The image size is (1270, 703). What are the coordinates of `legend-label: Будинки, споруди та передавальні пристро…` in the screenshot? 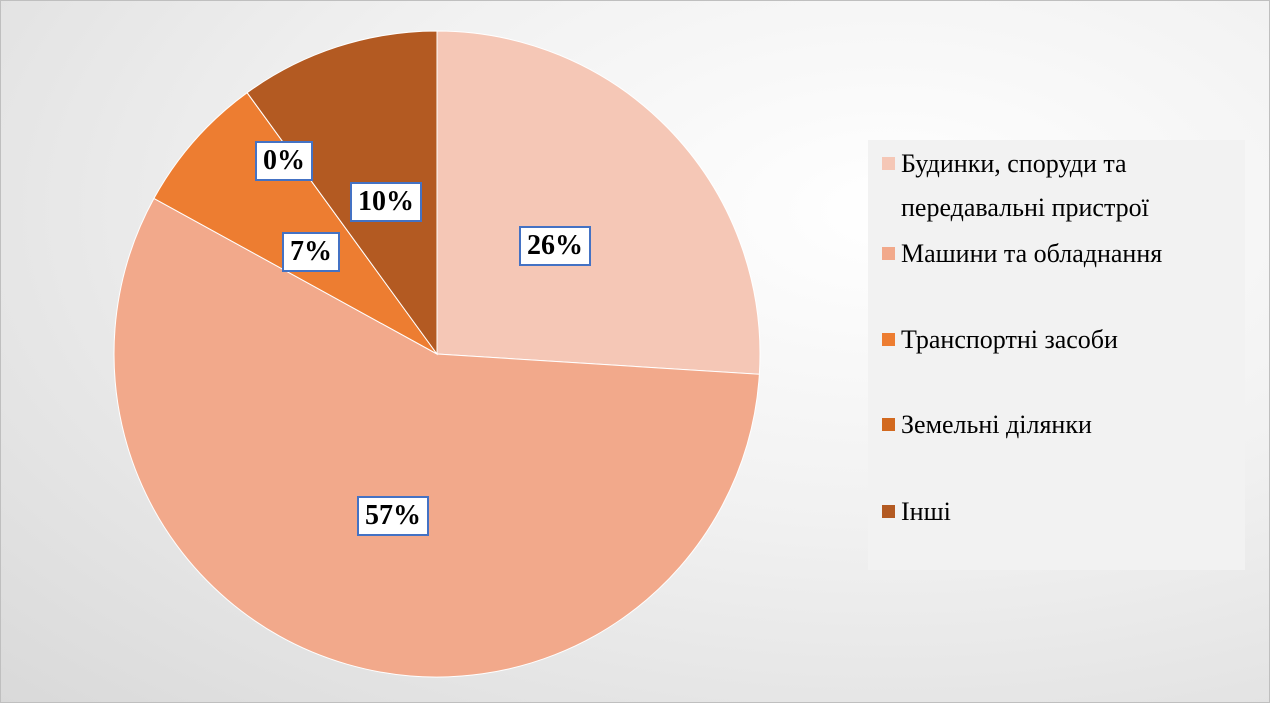 It's located at (1025, 185).